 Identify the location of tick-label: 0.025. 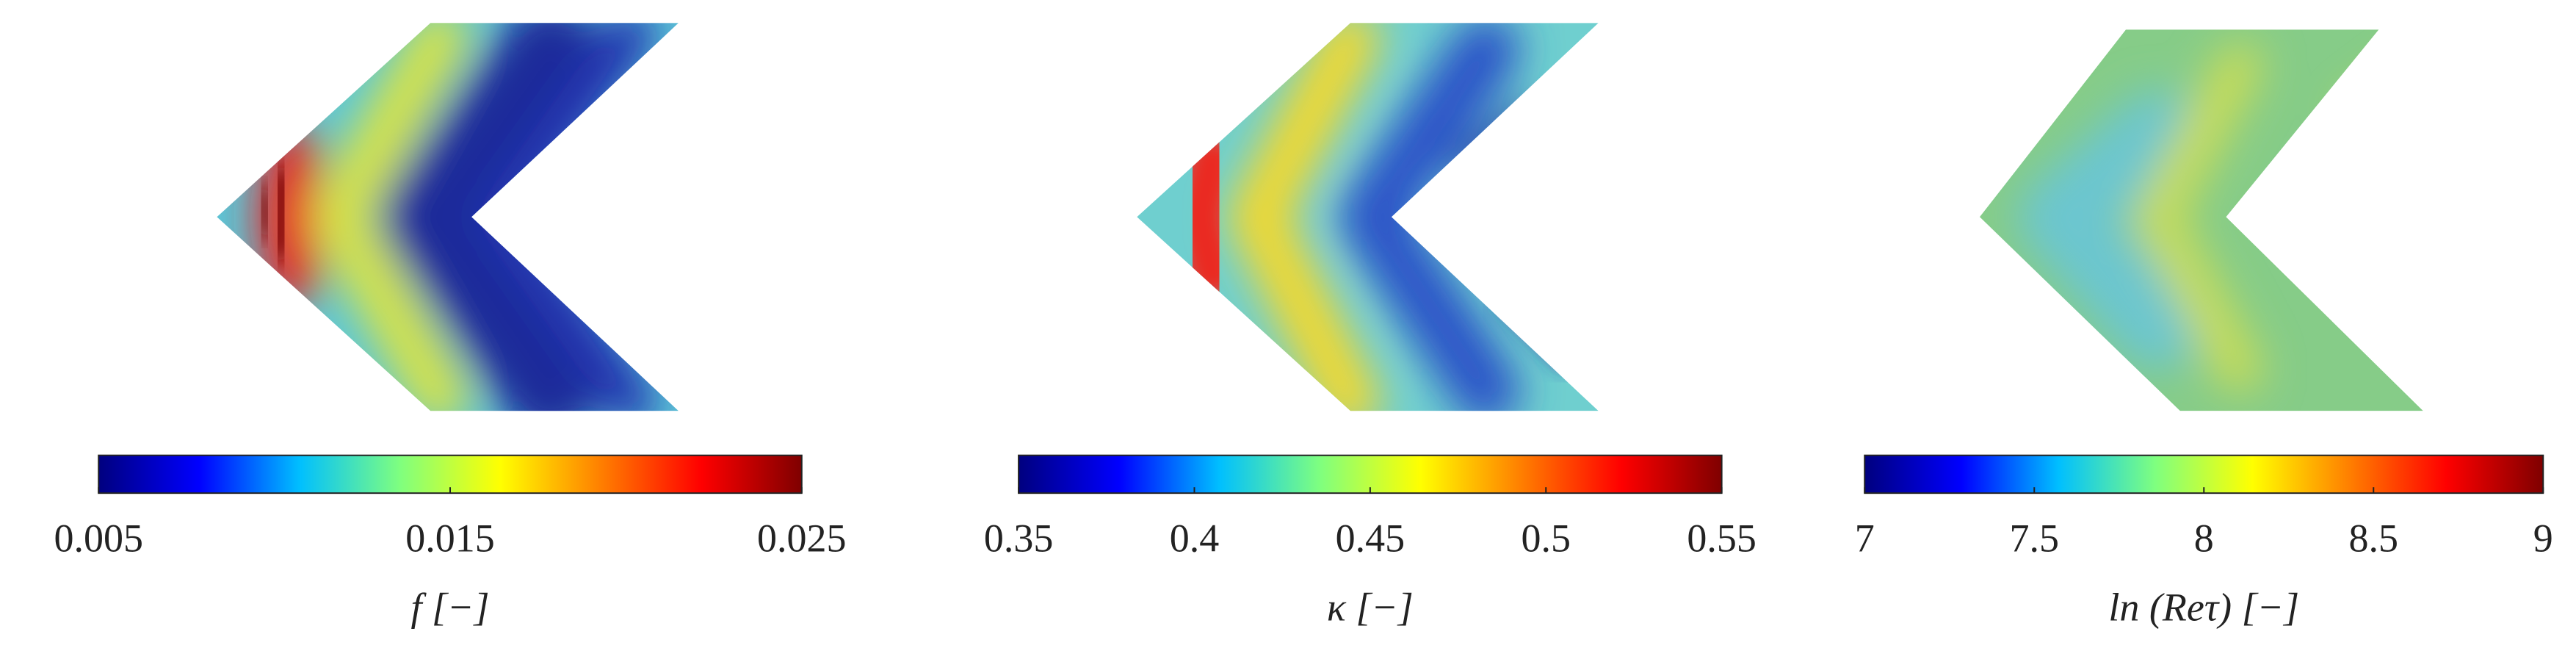
(802, 539).